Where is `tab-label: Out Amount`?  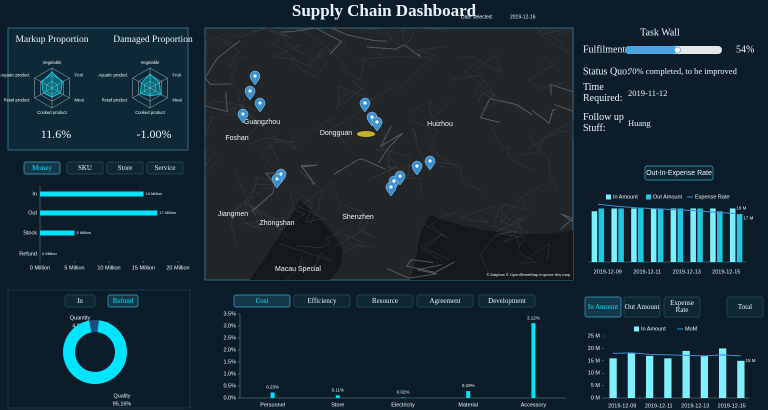
tab-label: Out Amount is located at coordinates (642, 306).